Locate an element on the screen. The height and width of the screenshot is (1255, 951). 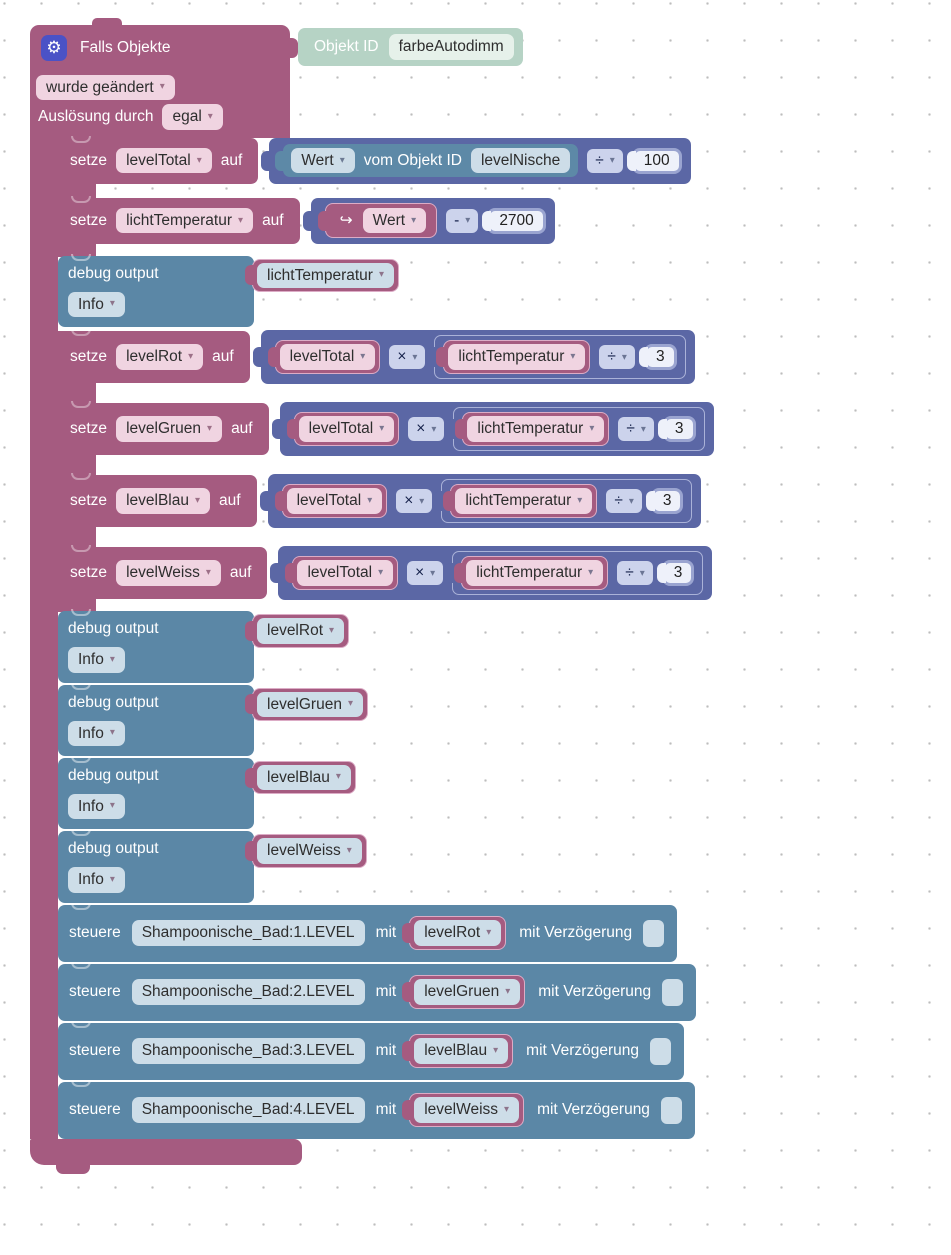
object-id-block: Objekt ID farbeAutodimm is located at coordinates (410, 47).